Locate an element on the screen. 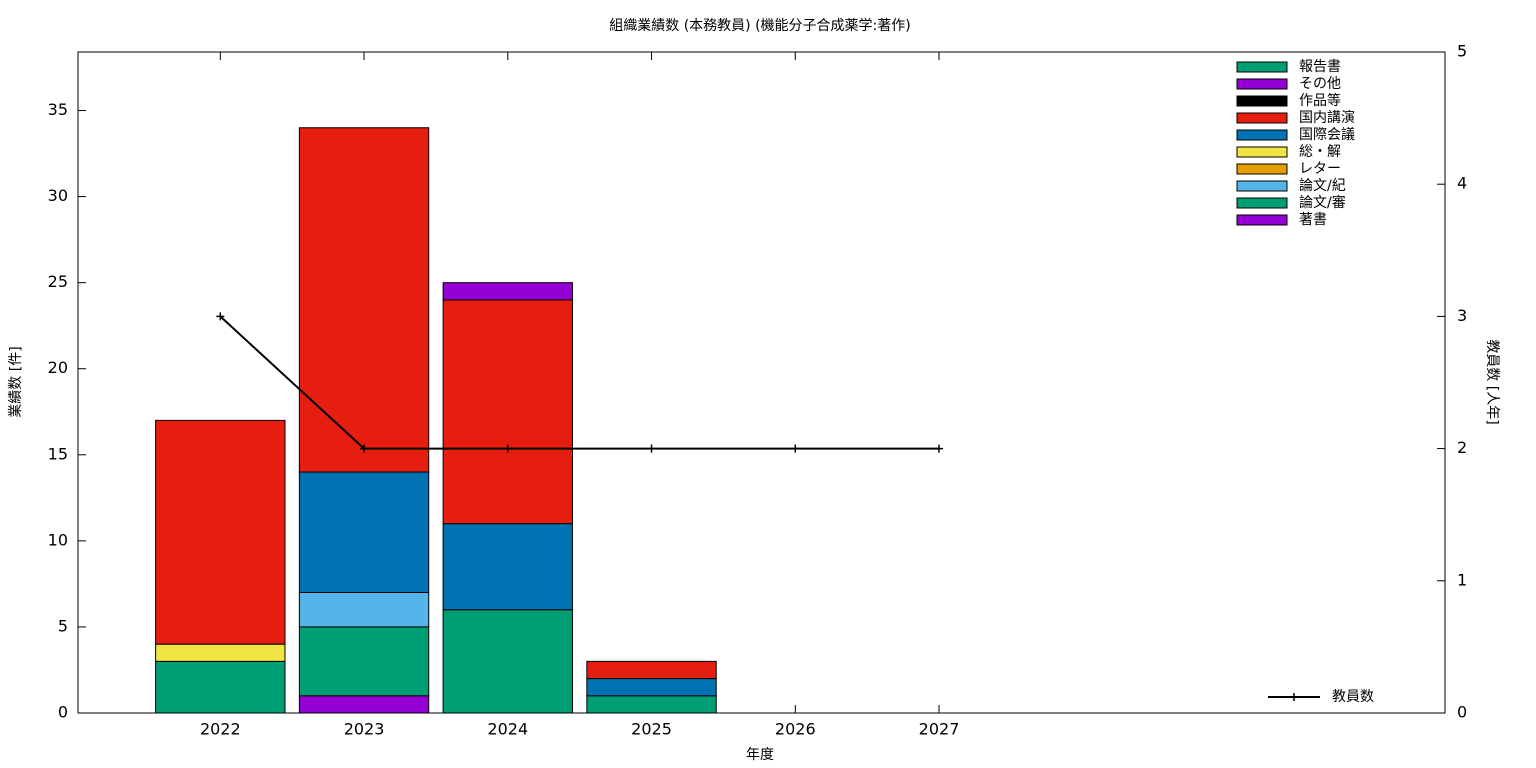 The height and width of the screenshot is (768, 1536). y-tick-label: 5 is located at coordinates (63, 625).